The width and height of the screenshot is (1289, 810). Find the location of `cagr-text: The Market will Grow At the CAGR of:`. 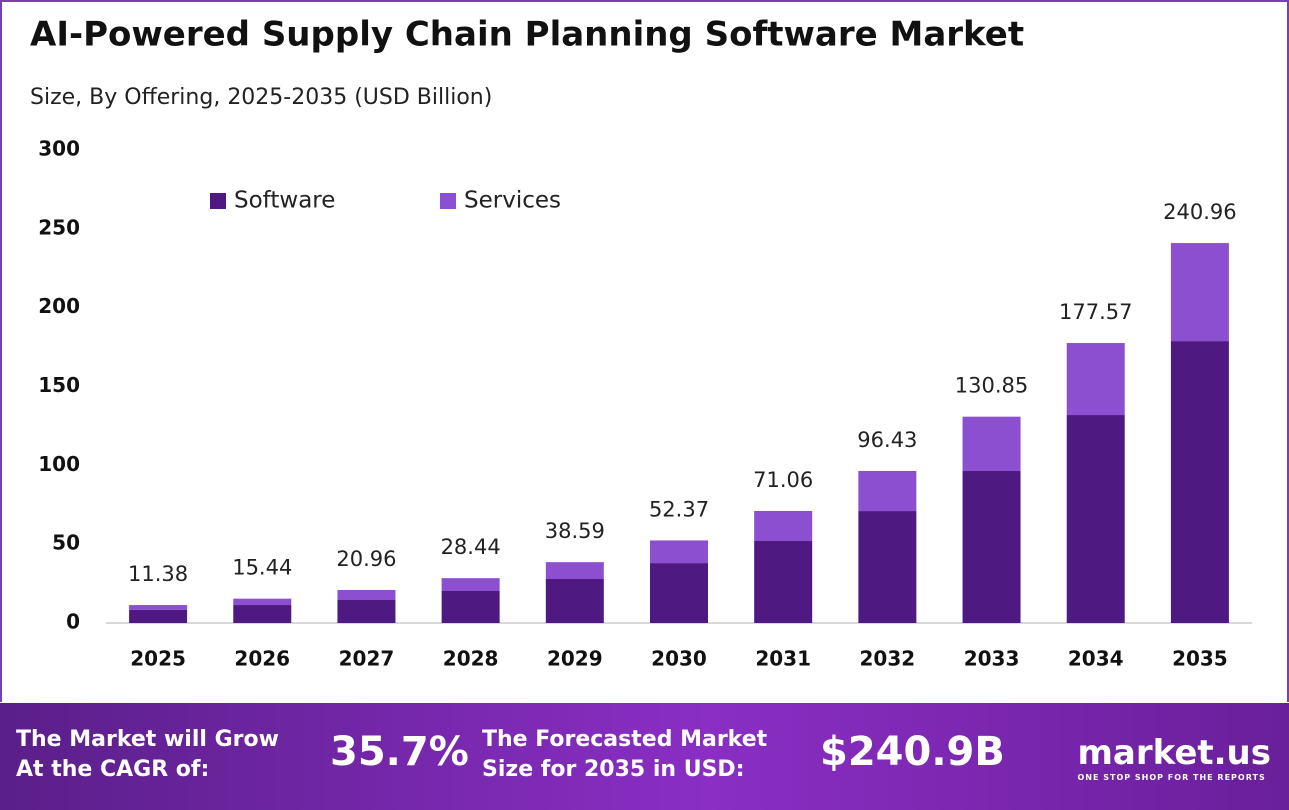

cagr-text: The Market will Grow At the CAGR of: is located at coordinates (147, 755).